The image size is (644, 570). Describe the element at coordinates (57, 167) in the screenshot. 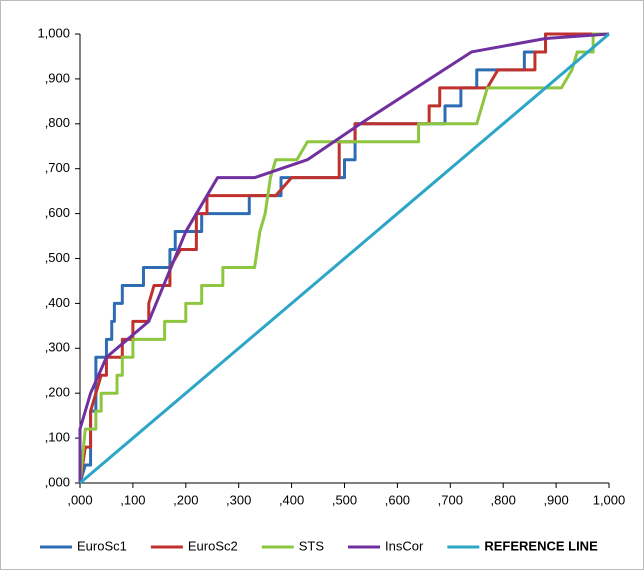

I see `y-tick-label: ,700` at that location.